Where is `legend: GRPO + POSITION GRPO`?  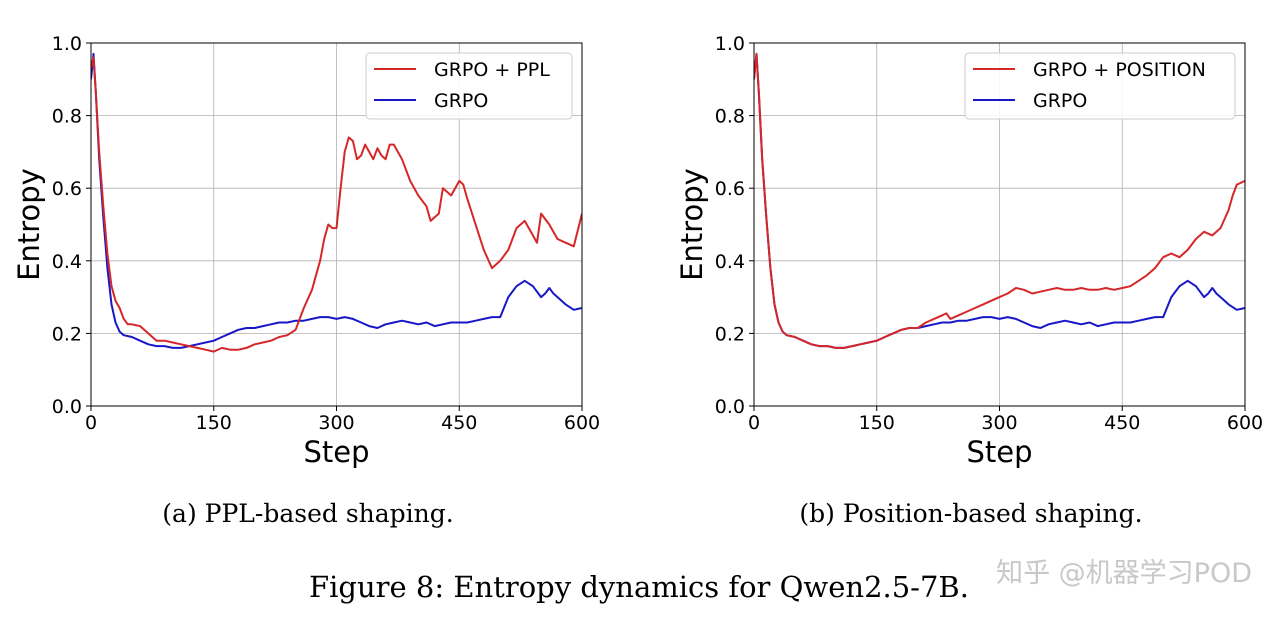
legend: GRPO + POSITION GRPO is located at coordinates (1100, 86).